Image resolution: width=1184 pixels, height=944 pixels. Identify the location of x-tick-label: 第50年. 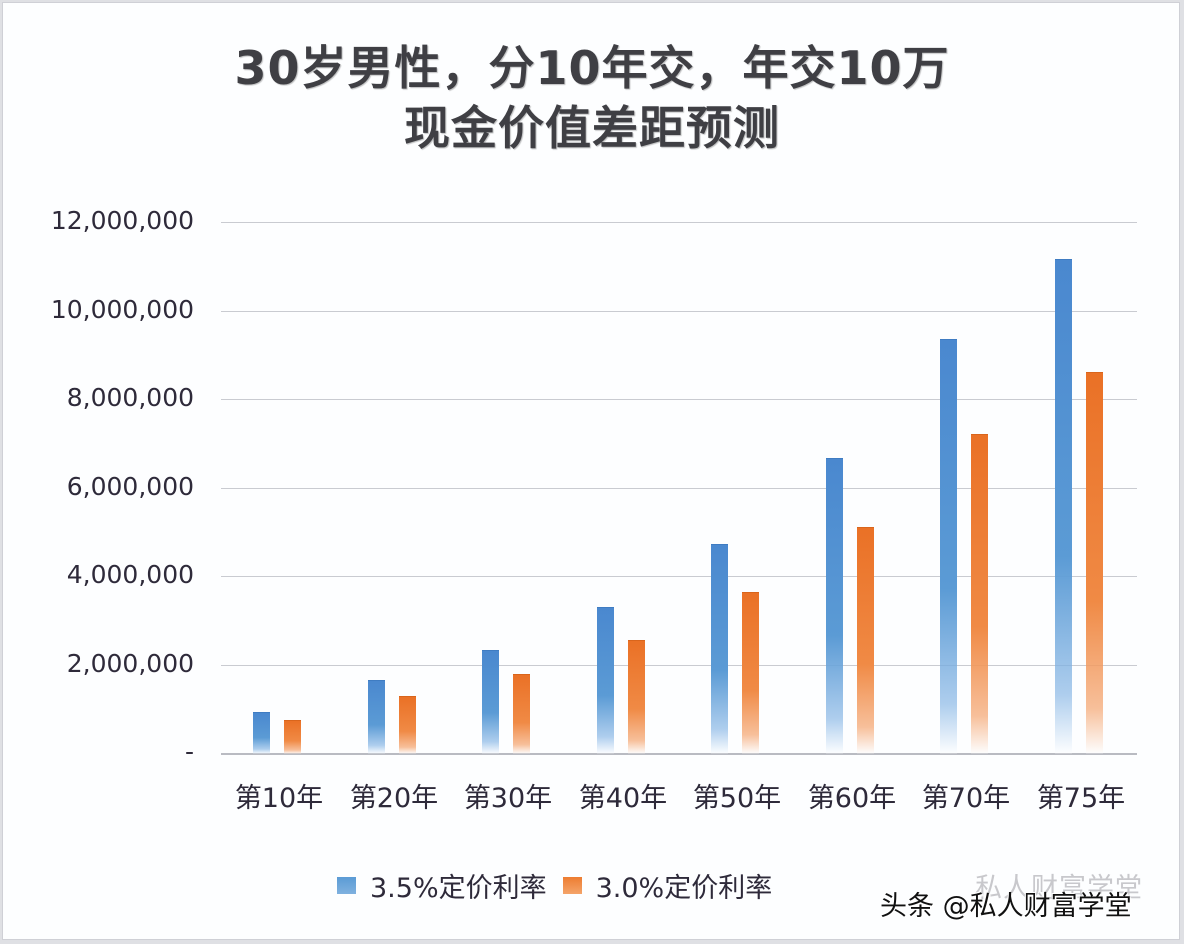
(737, 798).